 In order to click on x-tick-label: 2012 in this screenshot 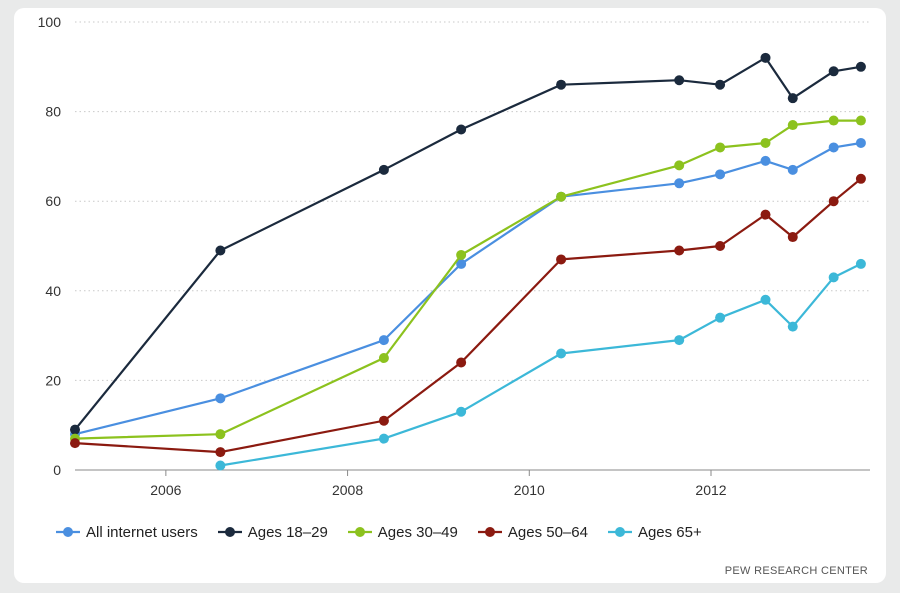, I will do `click(710, 490)`.